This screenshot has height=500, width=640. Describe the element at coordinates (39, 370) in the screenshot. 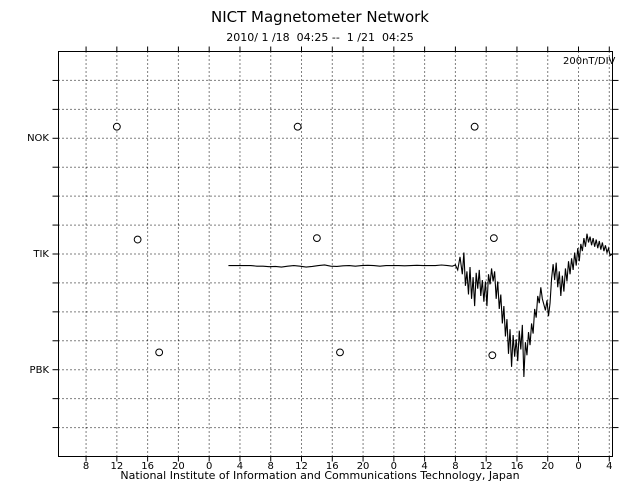

I see `y-axis-station-label-pbk: PBK` at that location.